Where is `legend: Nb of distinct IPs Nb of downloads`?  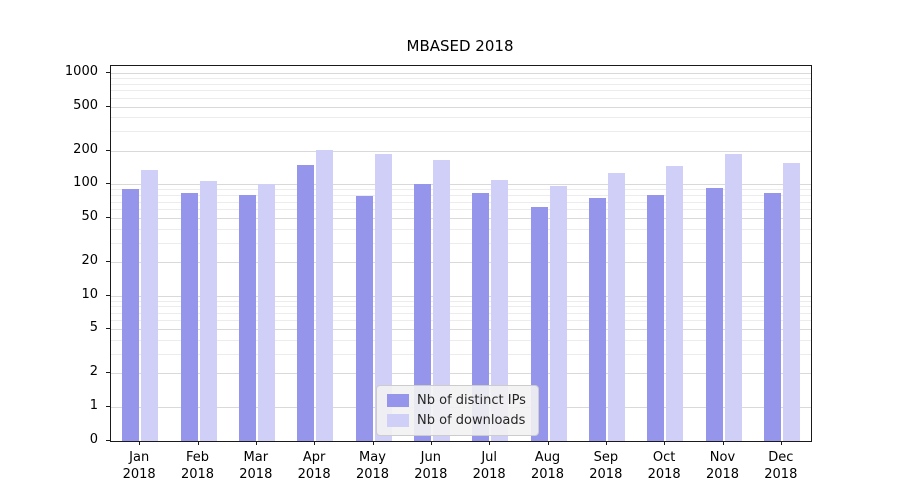 legend: Nb of distinct IPs Nb of downloads is located at coordinates (457, 410).